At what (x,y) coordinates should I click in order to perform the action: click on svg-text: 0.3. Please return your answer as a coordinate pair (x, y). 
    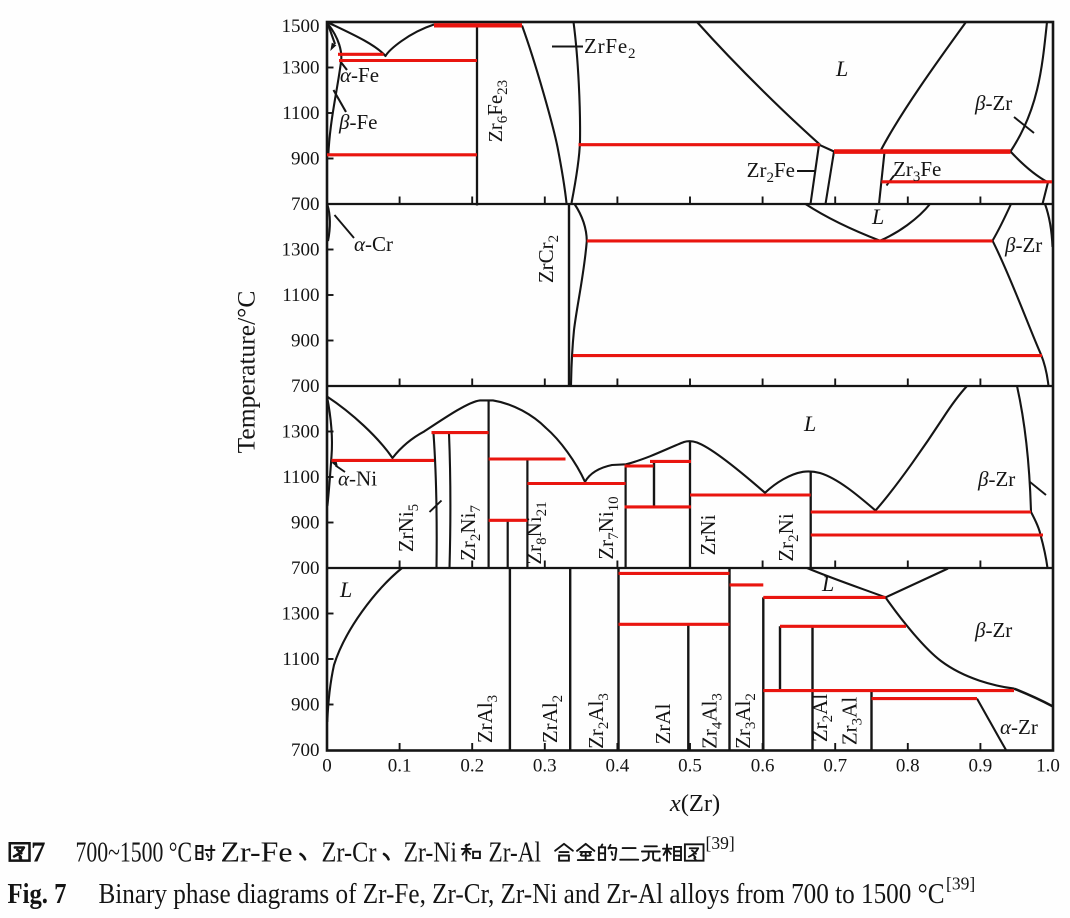
    Looking at the image, I should click on (545, 766).